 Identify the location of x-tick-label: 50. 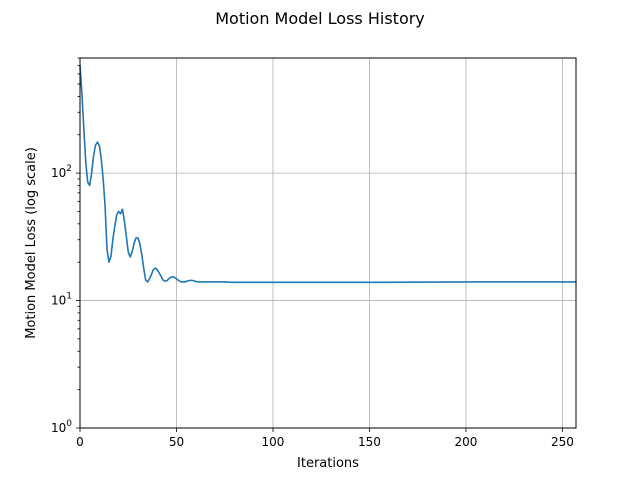
(176, 442).